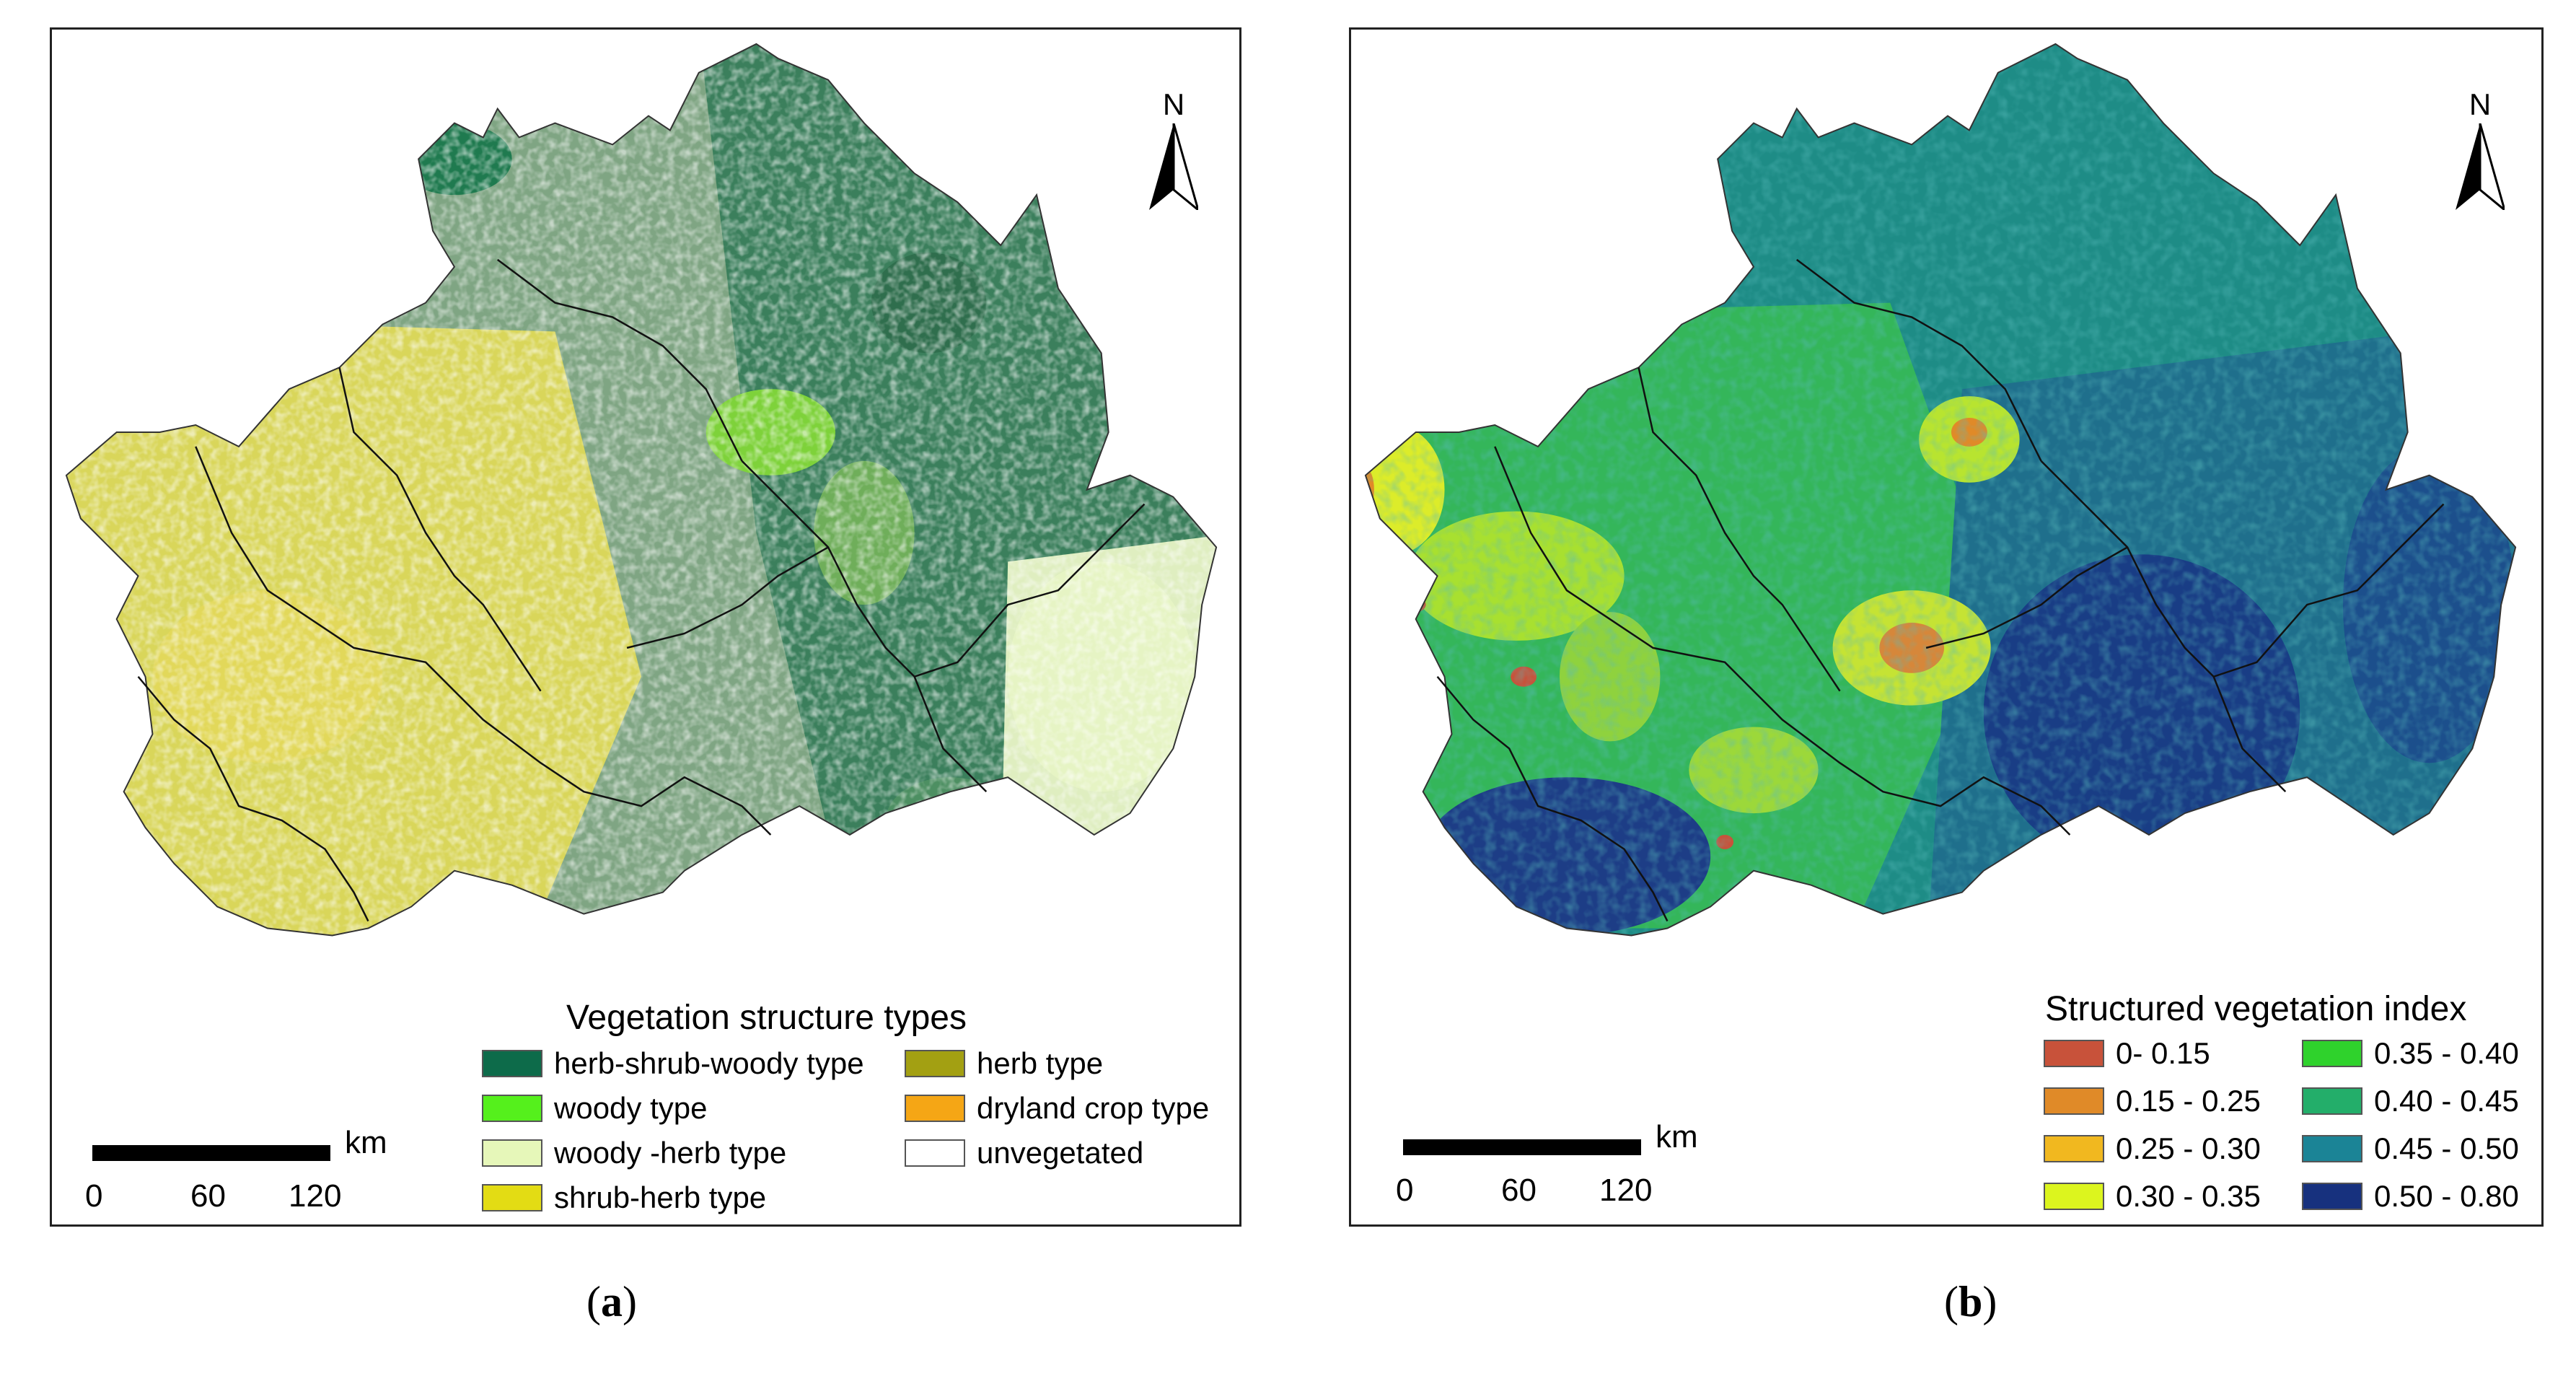 The image size is (2576, 1376). Describe the element at coordinates (2188, 1101) in the screenshot. I see `legend-label: 0.15 - 0.25` at that location.